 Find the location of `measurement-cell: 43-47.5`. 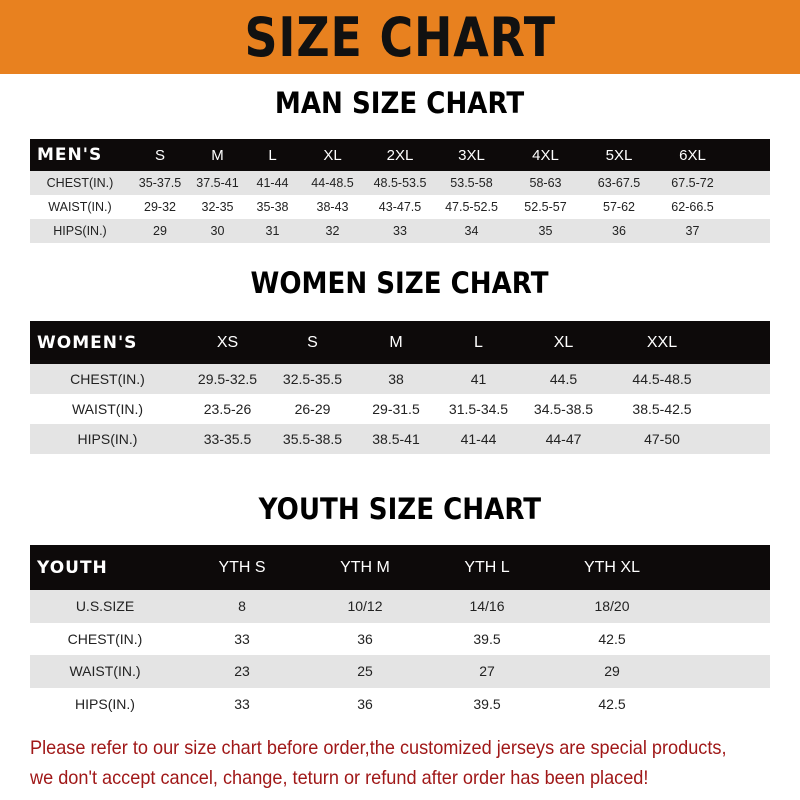

measurement-cell: 43-47.5 is located at coordinates (400, 207).